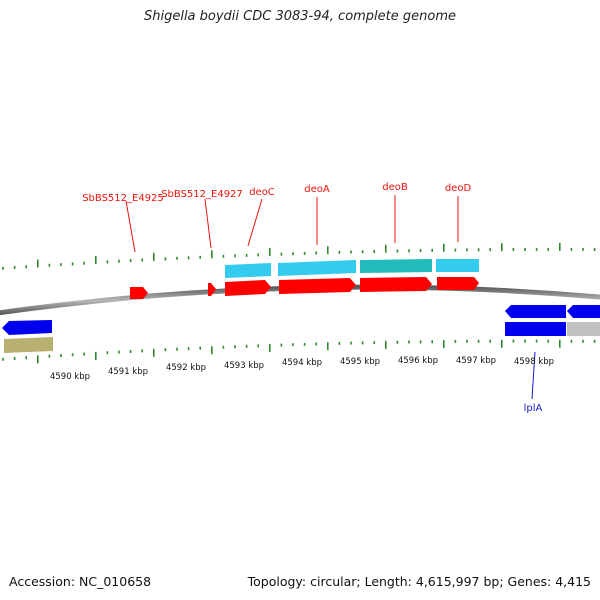 Image resolution: width=600 pixels, height=600 pixels. What do you see at coordinates (317, 189) in the screenshot?
I see `gene-label-deoA: deoA` at bounding box center [317, 189].